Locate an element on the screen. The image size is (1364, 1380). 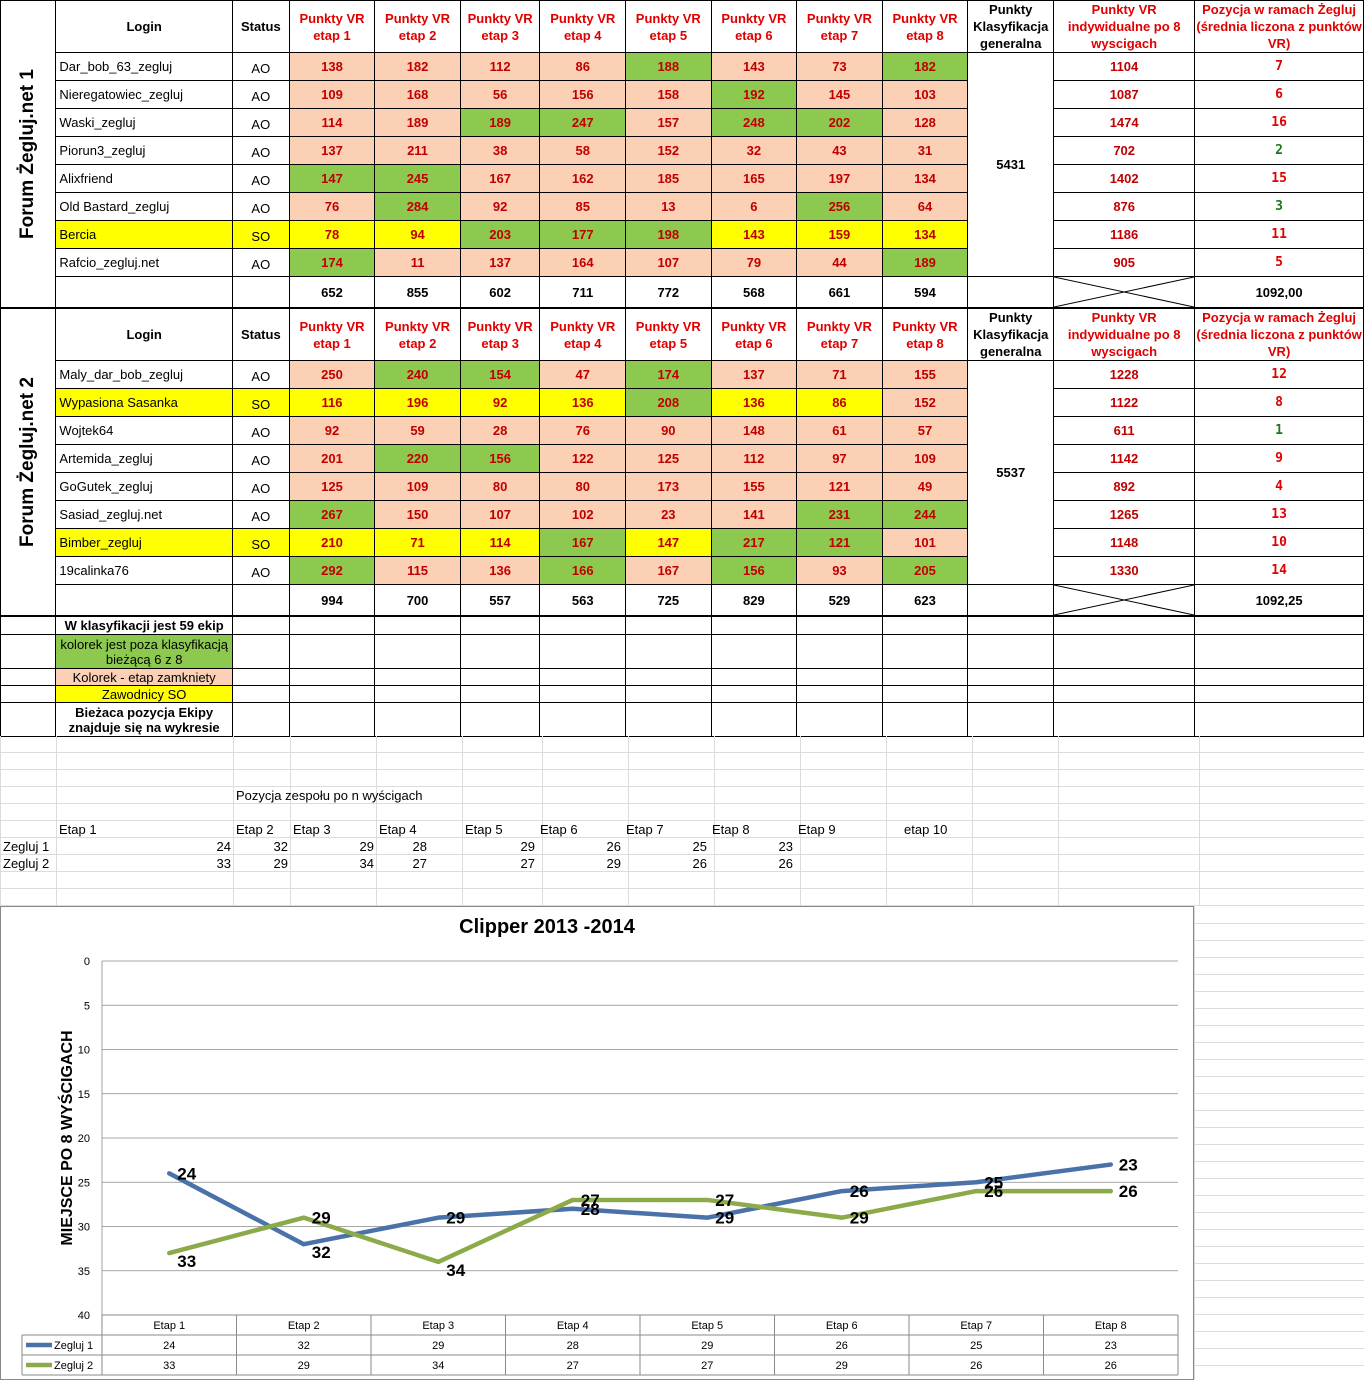
stage-points-cell: 6 is located at coordinates (754, 206).